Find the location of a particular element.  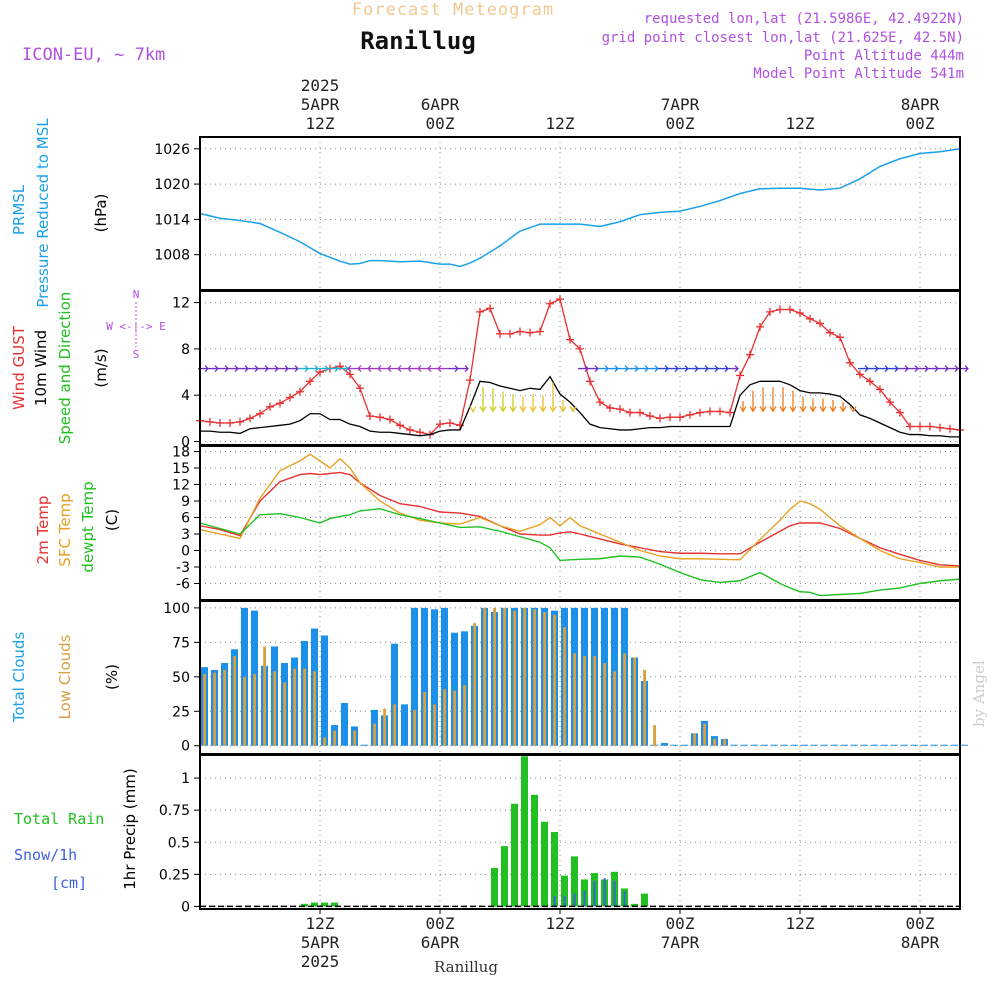

credit-watermark: by Angel is located at coordinates (979, 693).